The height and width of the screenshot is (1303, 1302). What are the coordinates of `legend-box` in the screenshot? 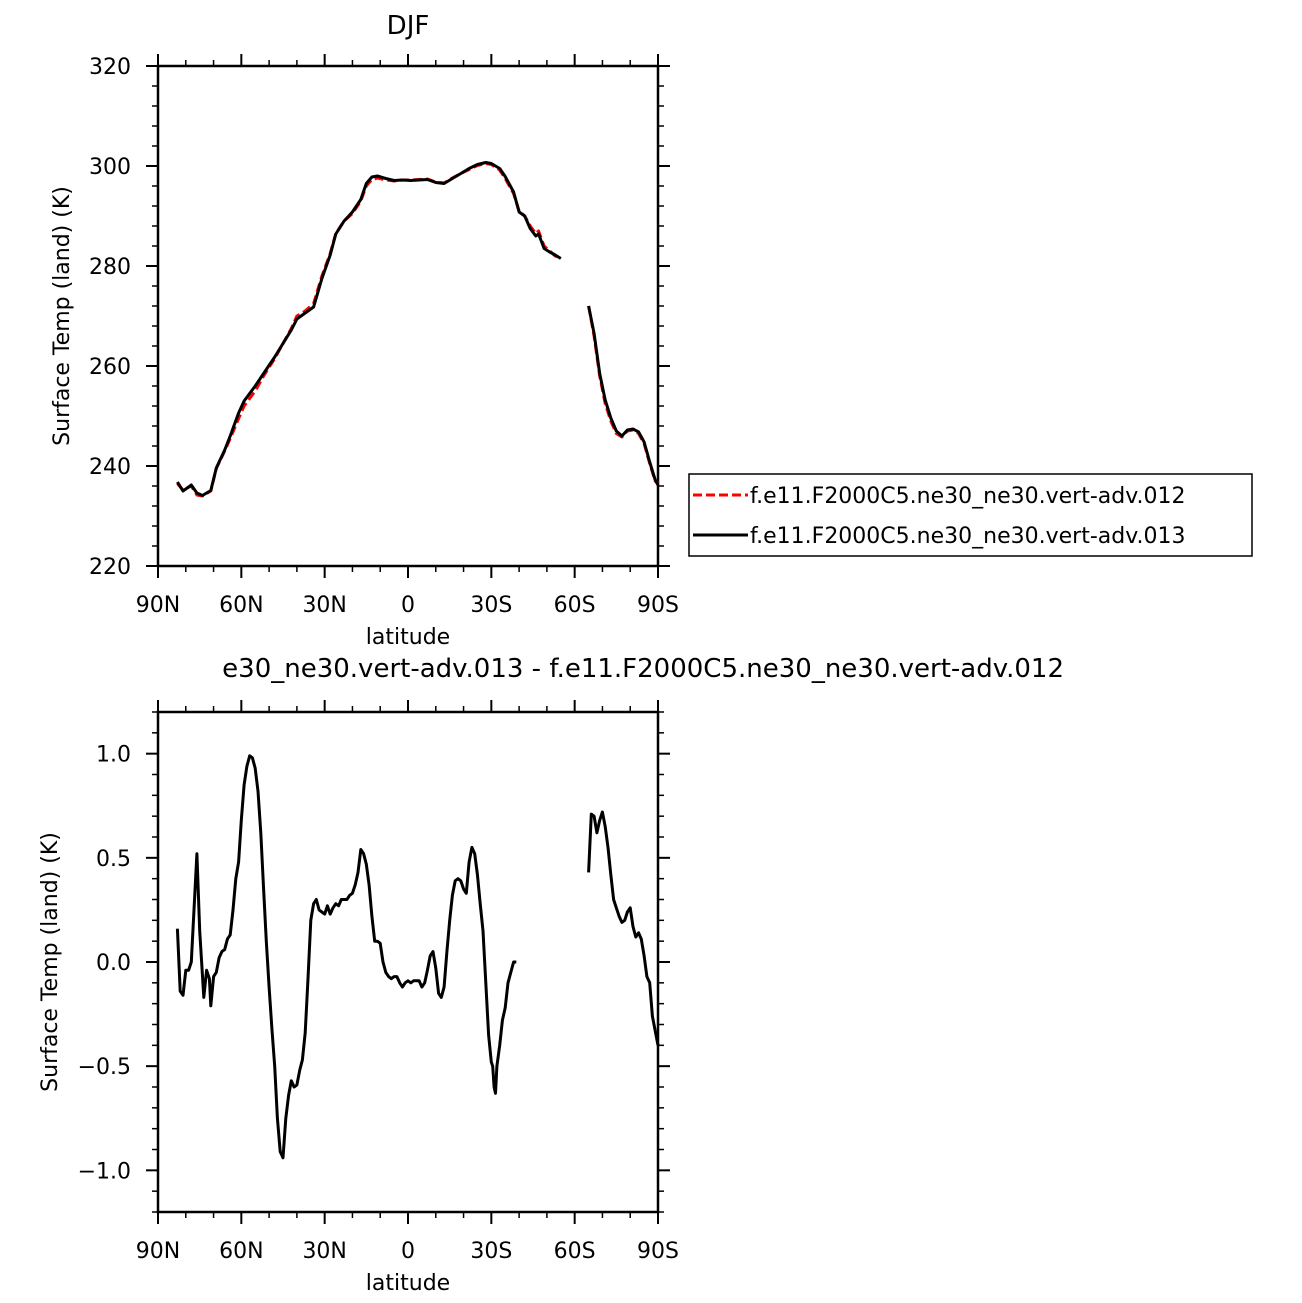 It's located at (970, 515).